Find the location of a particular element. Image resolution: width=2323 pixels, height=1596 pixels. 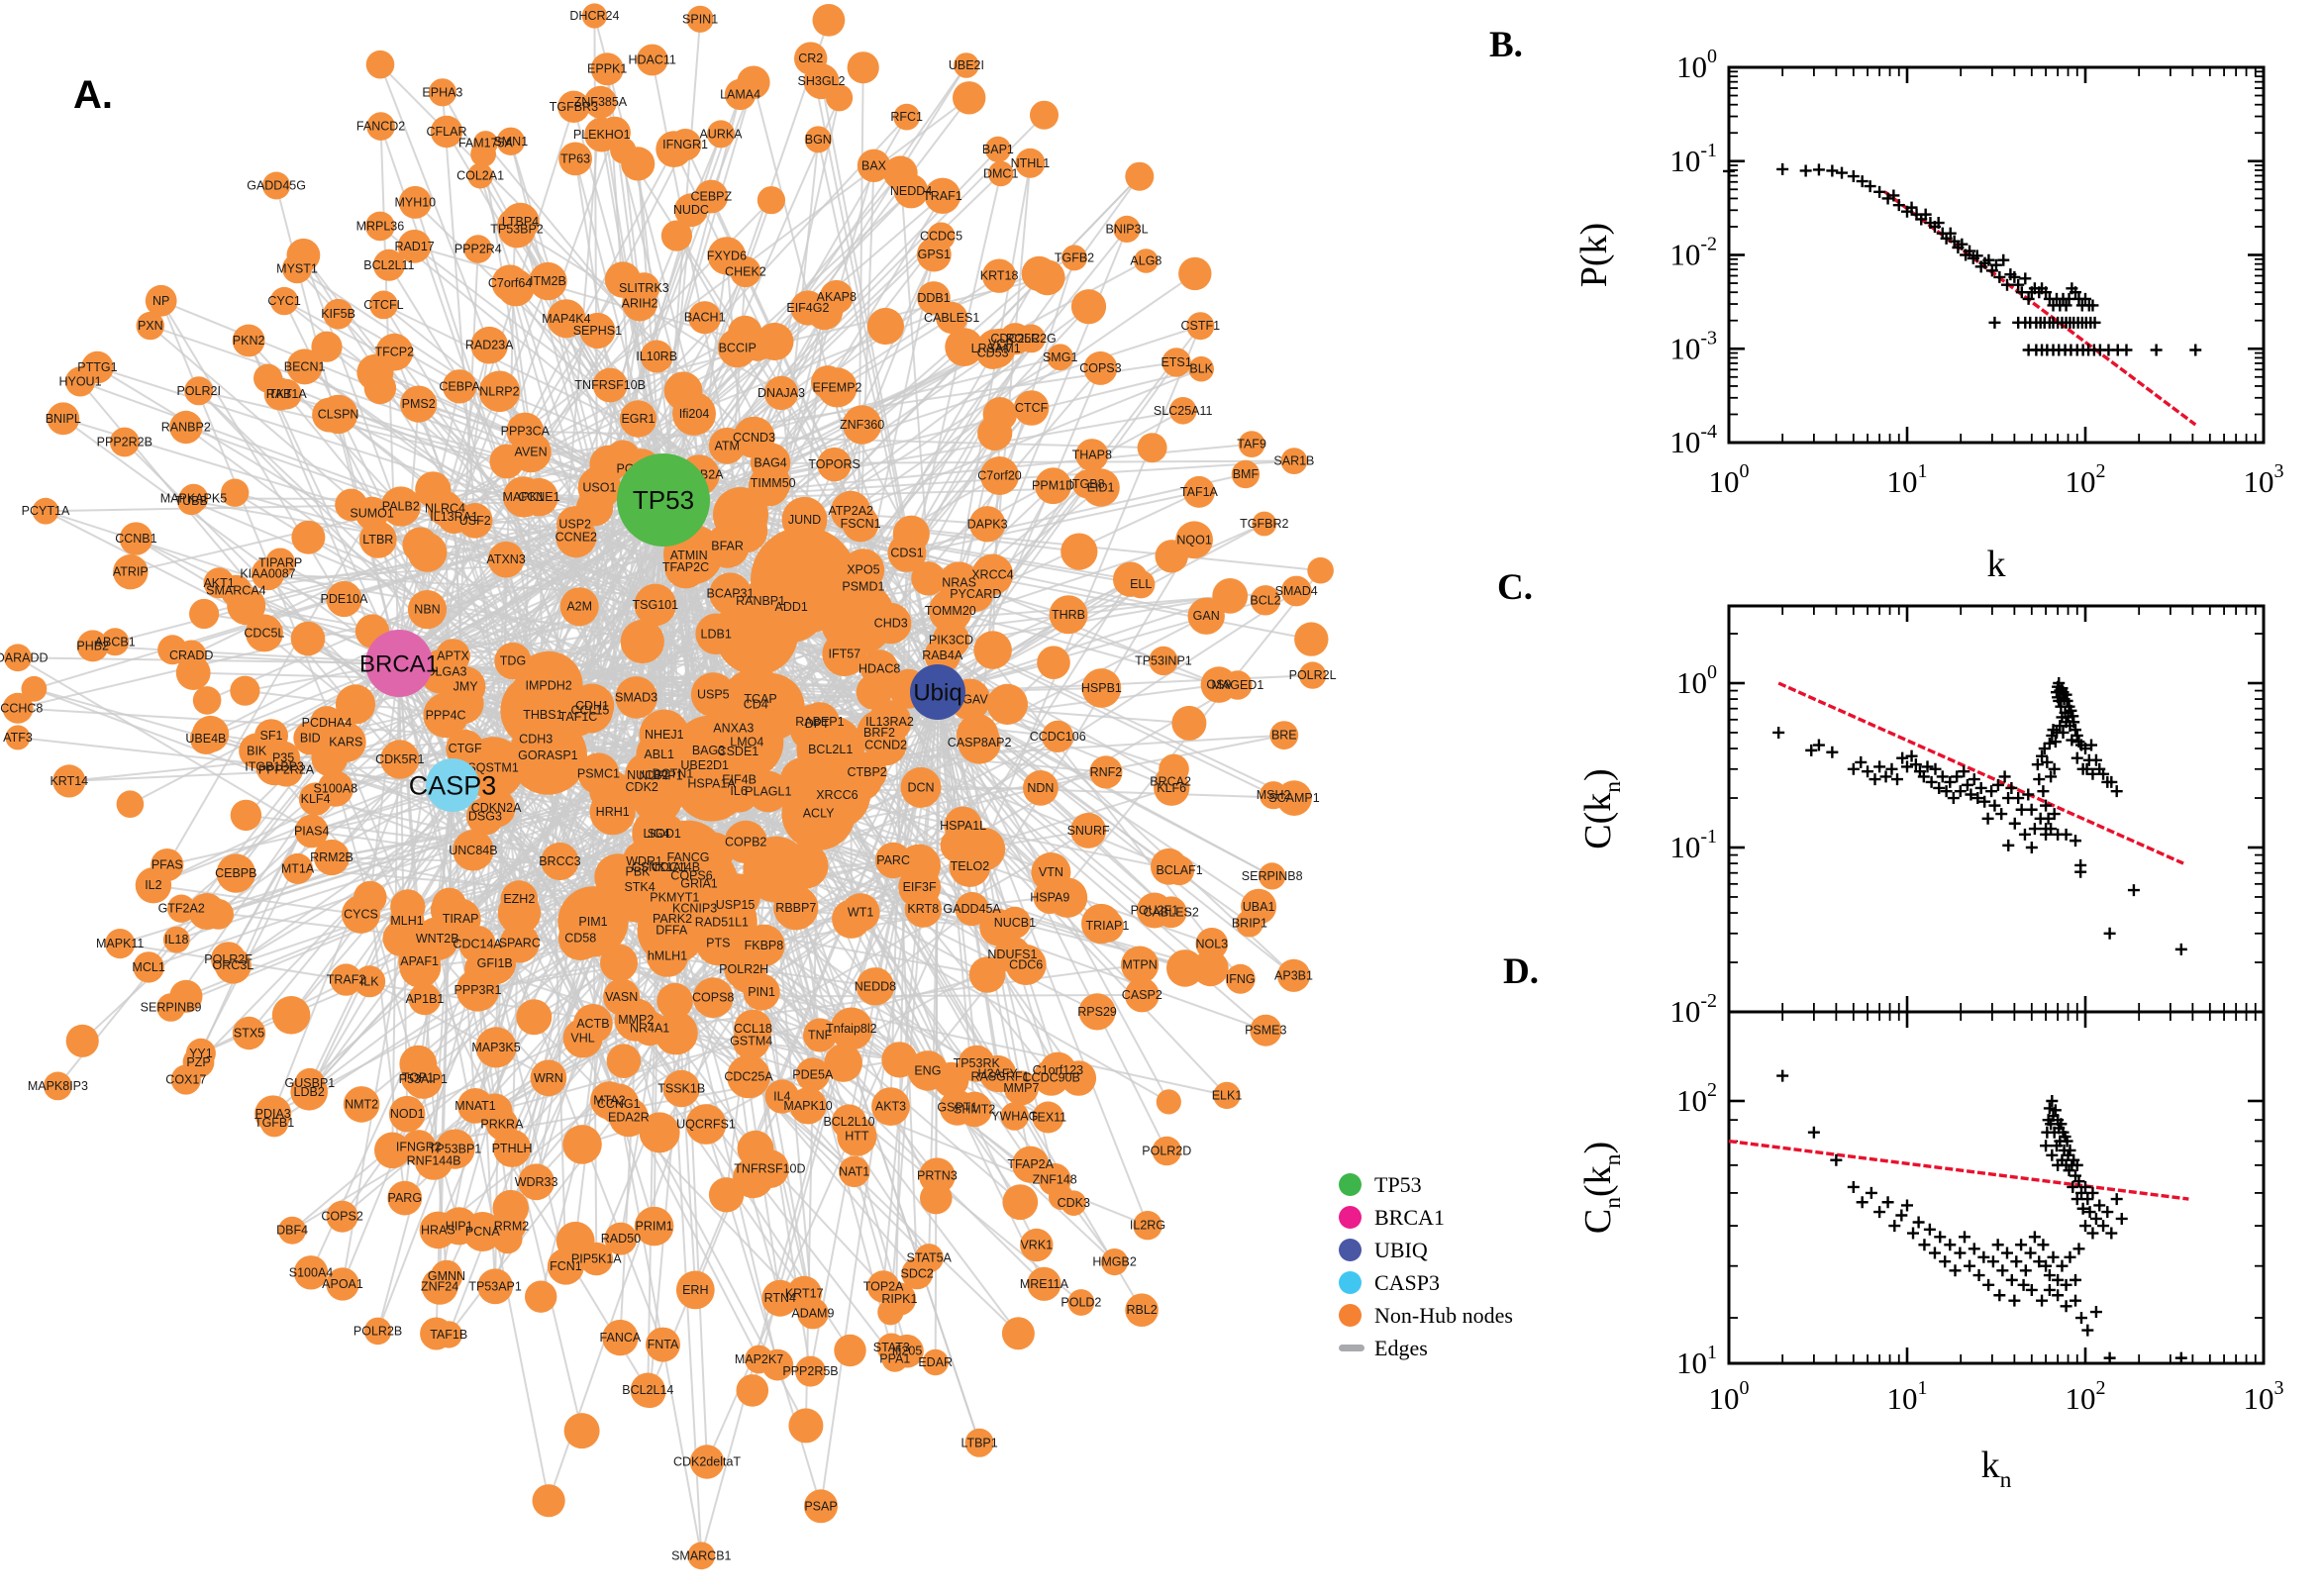

y-axis-title: C(kn​) is located at coordinates (1601, 808).